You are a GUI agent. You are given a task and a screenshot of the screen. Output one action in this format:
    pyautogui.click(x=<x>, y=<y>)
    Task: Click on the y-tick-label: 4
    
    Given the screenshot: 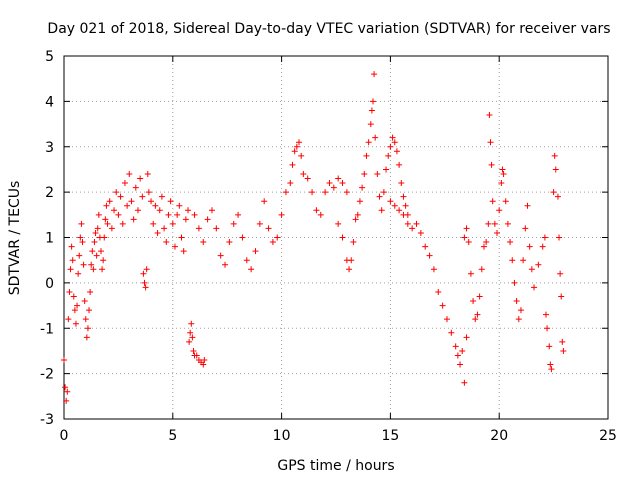 What is the action you would take?
    pyautogui.click(x=49, y=102)
    